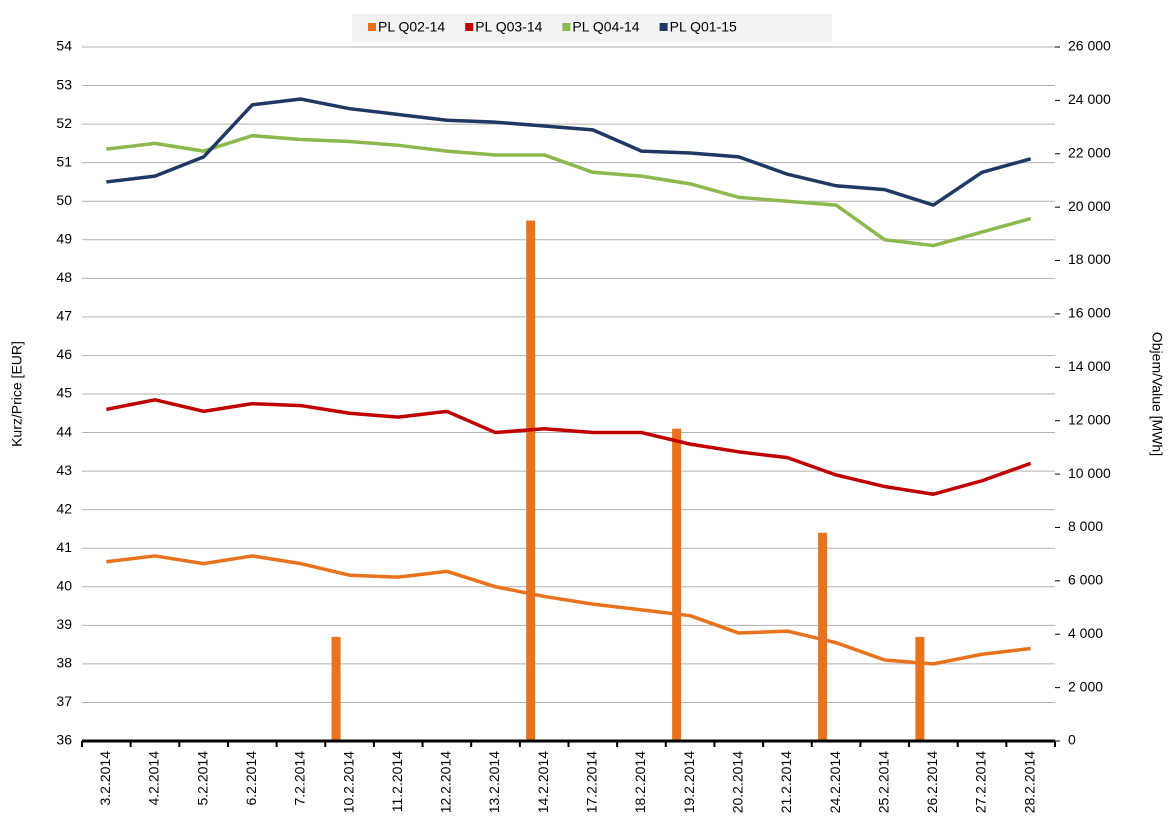  I want to click on x-tick-label: 17.2.2014, so click(592, 782).